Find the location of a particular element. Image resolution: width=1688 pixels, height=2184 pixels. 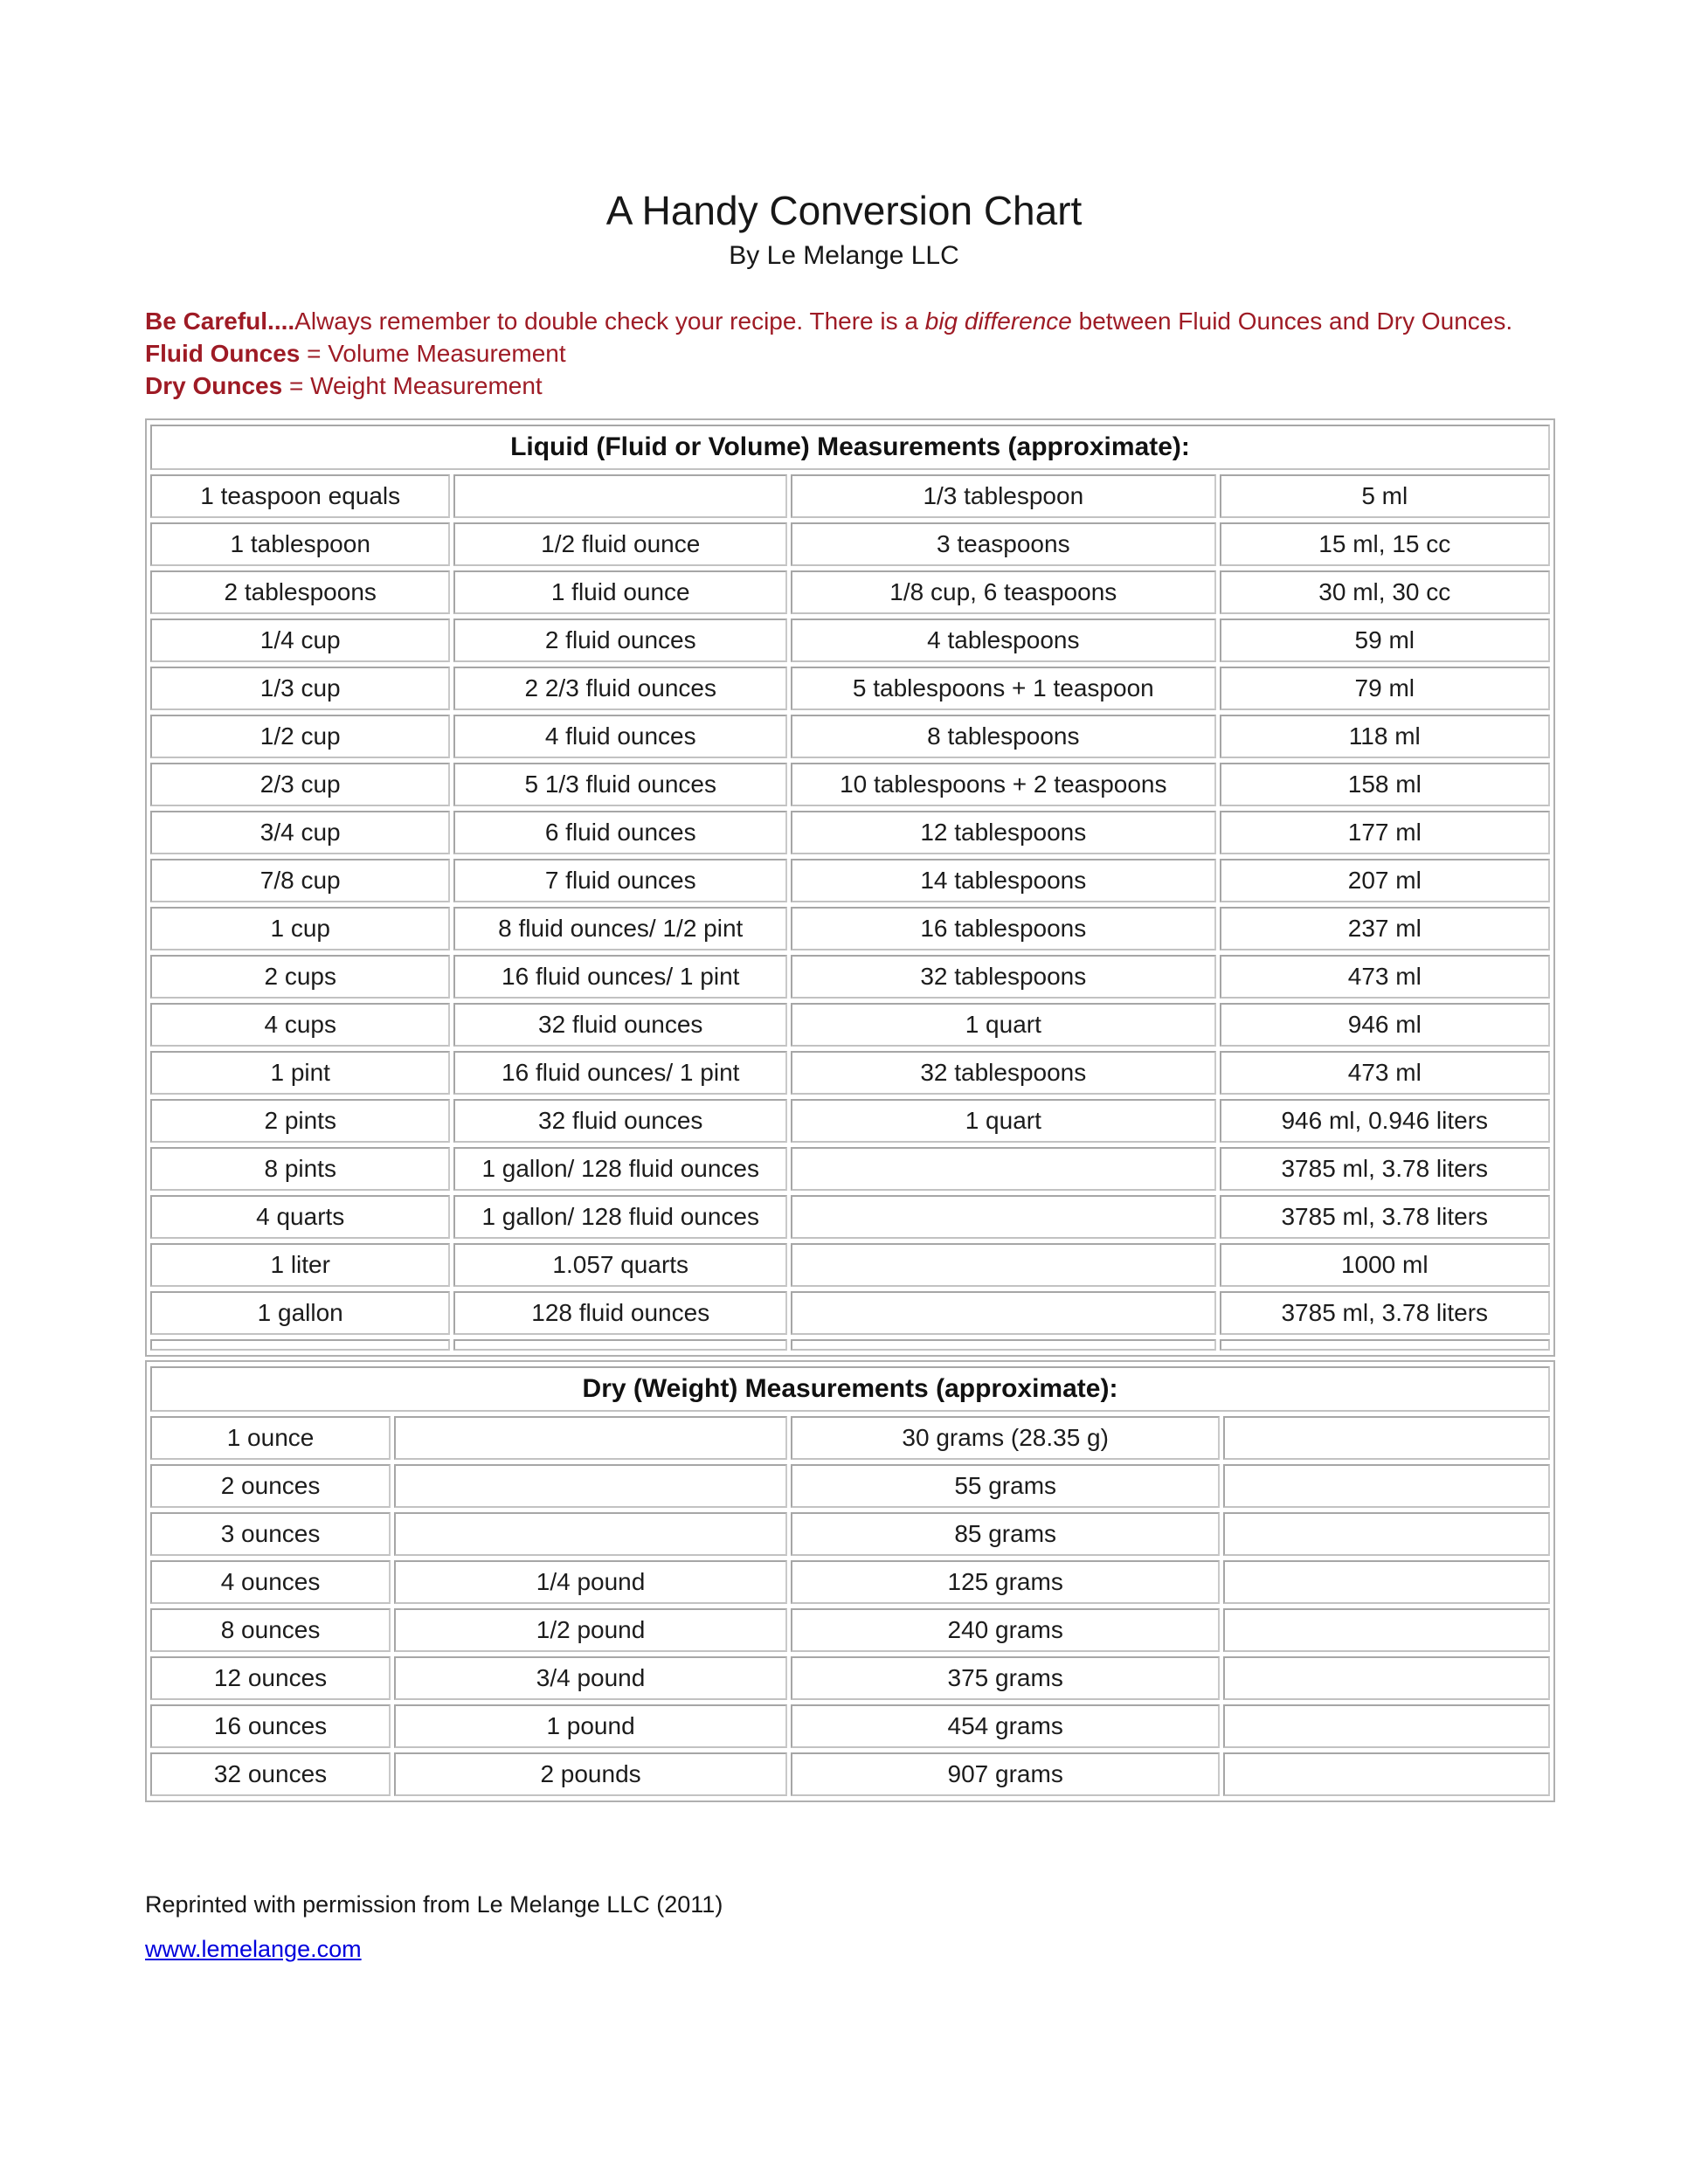

table-cell: 55 grams is located at coordinates (1006, 1485).